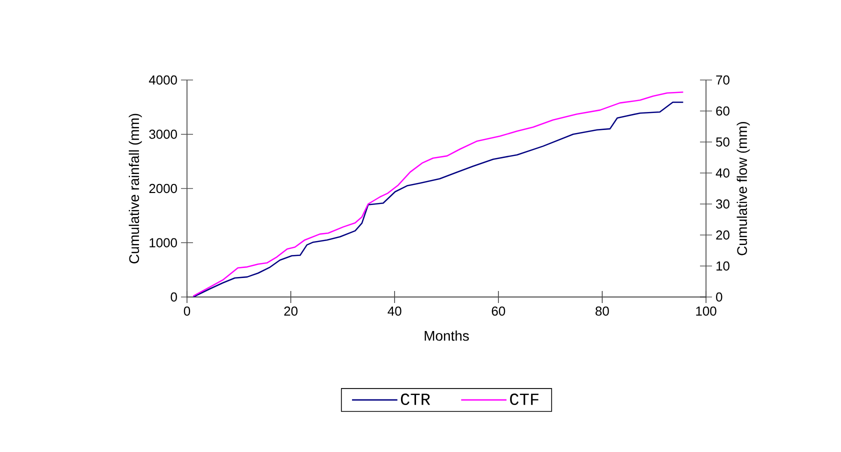 The height and width of the screenshot is (452, 841). I want to click on y-tick-label: 0, so click(173, 297).